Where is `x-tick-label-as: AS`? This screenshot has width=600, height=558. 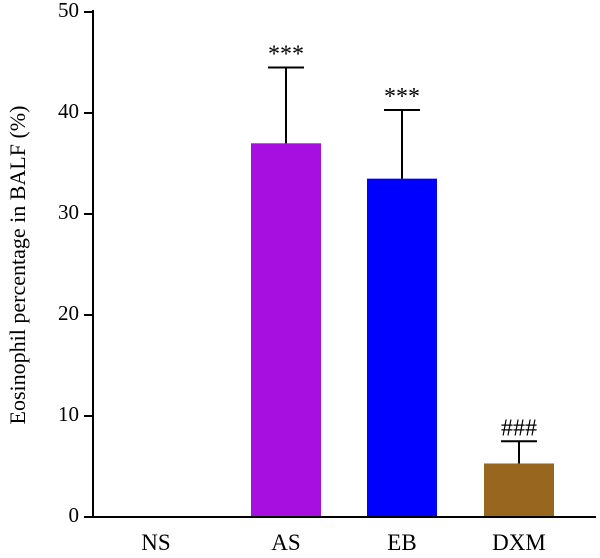
x-tick-label-as: AS is located at coordinates (285, 542).